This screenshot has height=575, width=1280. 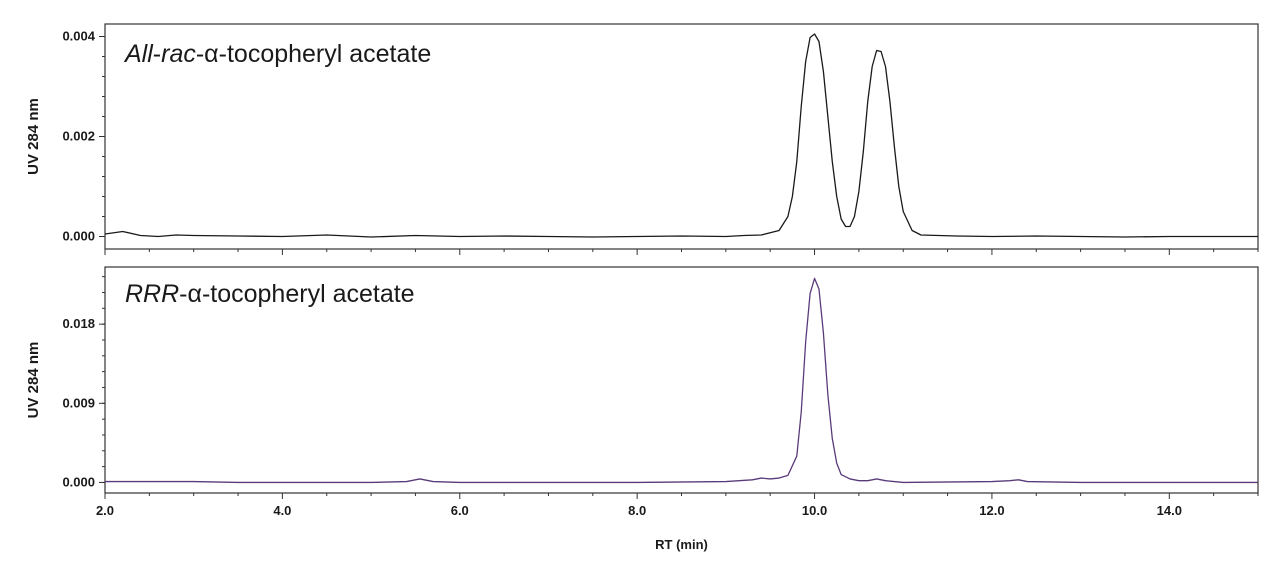 I want to click on panel-title: All-rac-α-tocopheryl acetate, so click(x=277, y=54).